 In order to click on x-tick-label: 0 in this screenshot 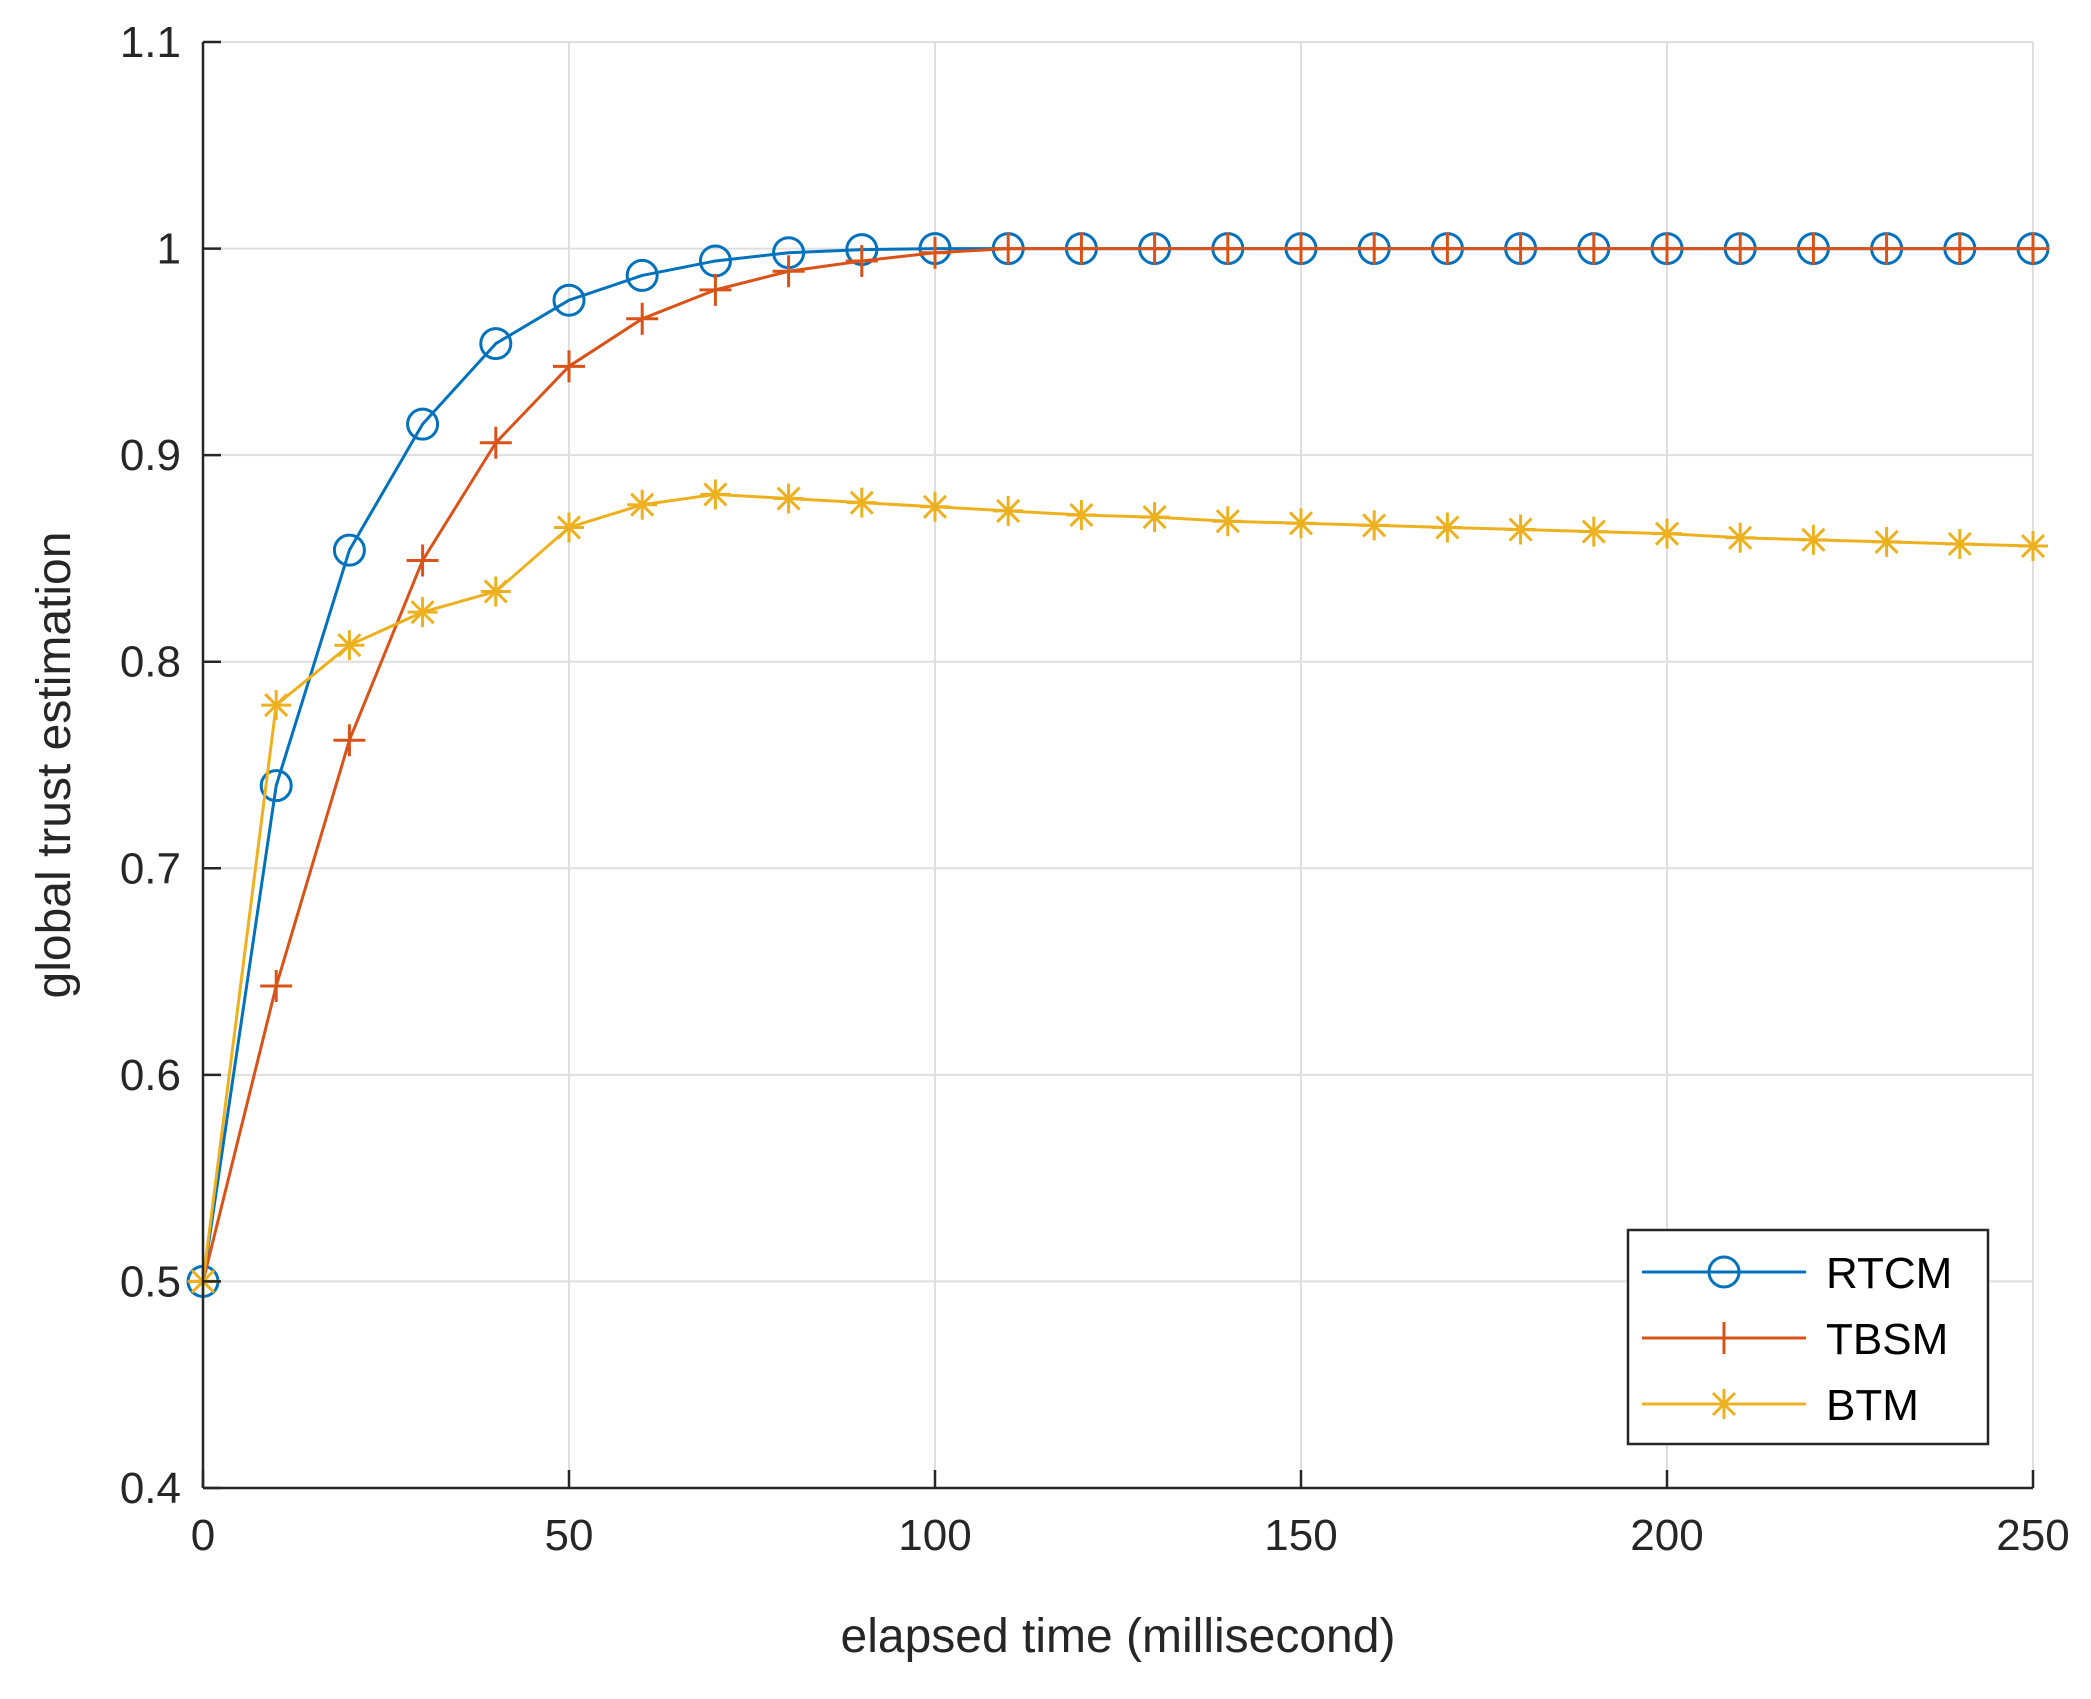, I will do `click(203, 1535)`.